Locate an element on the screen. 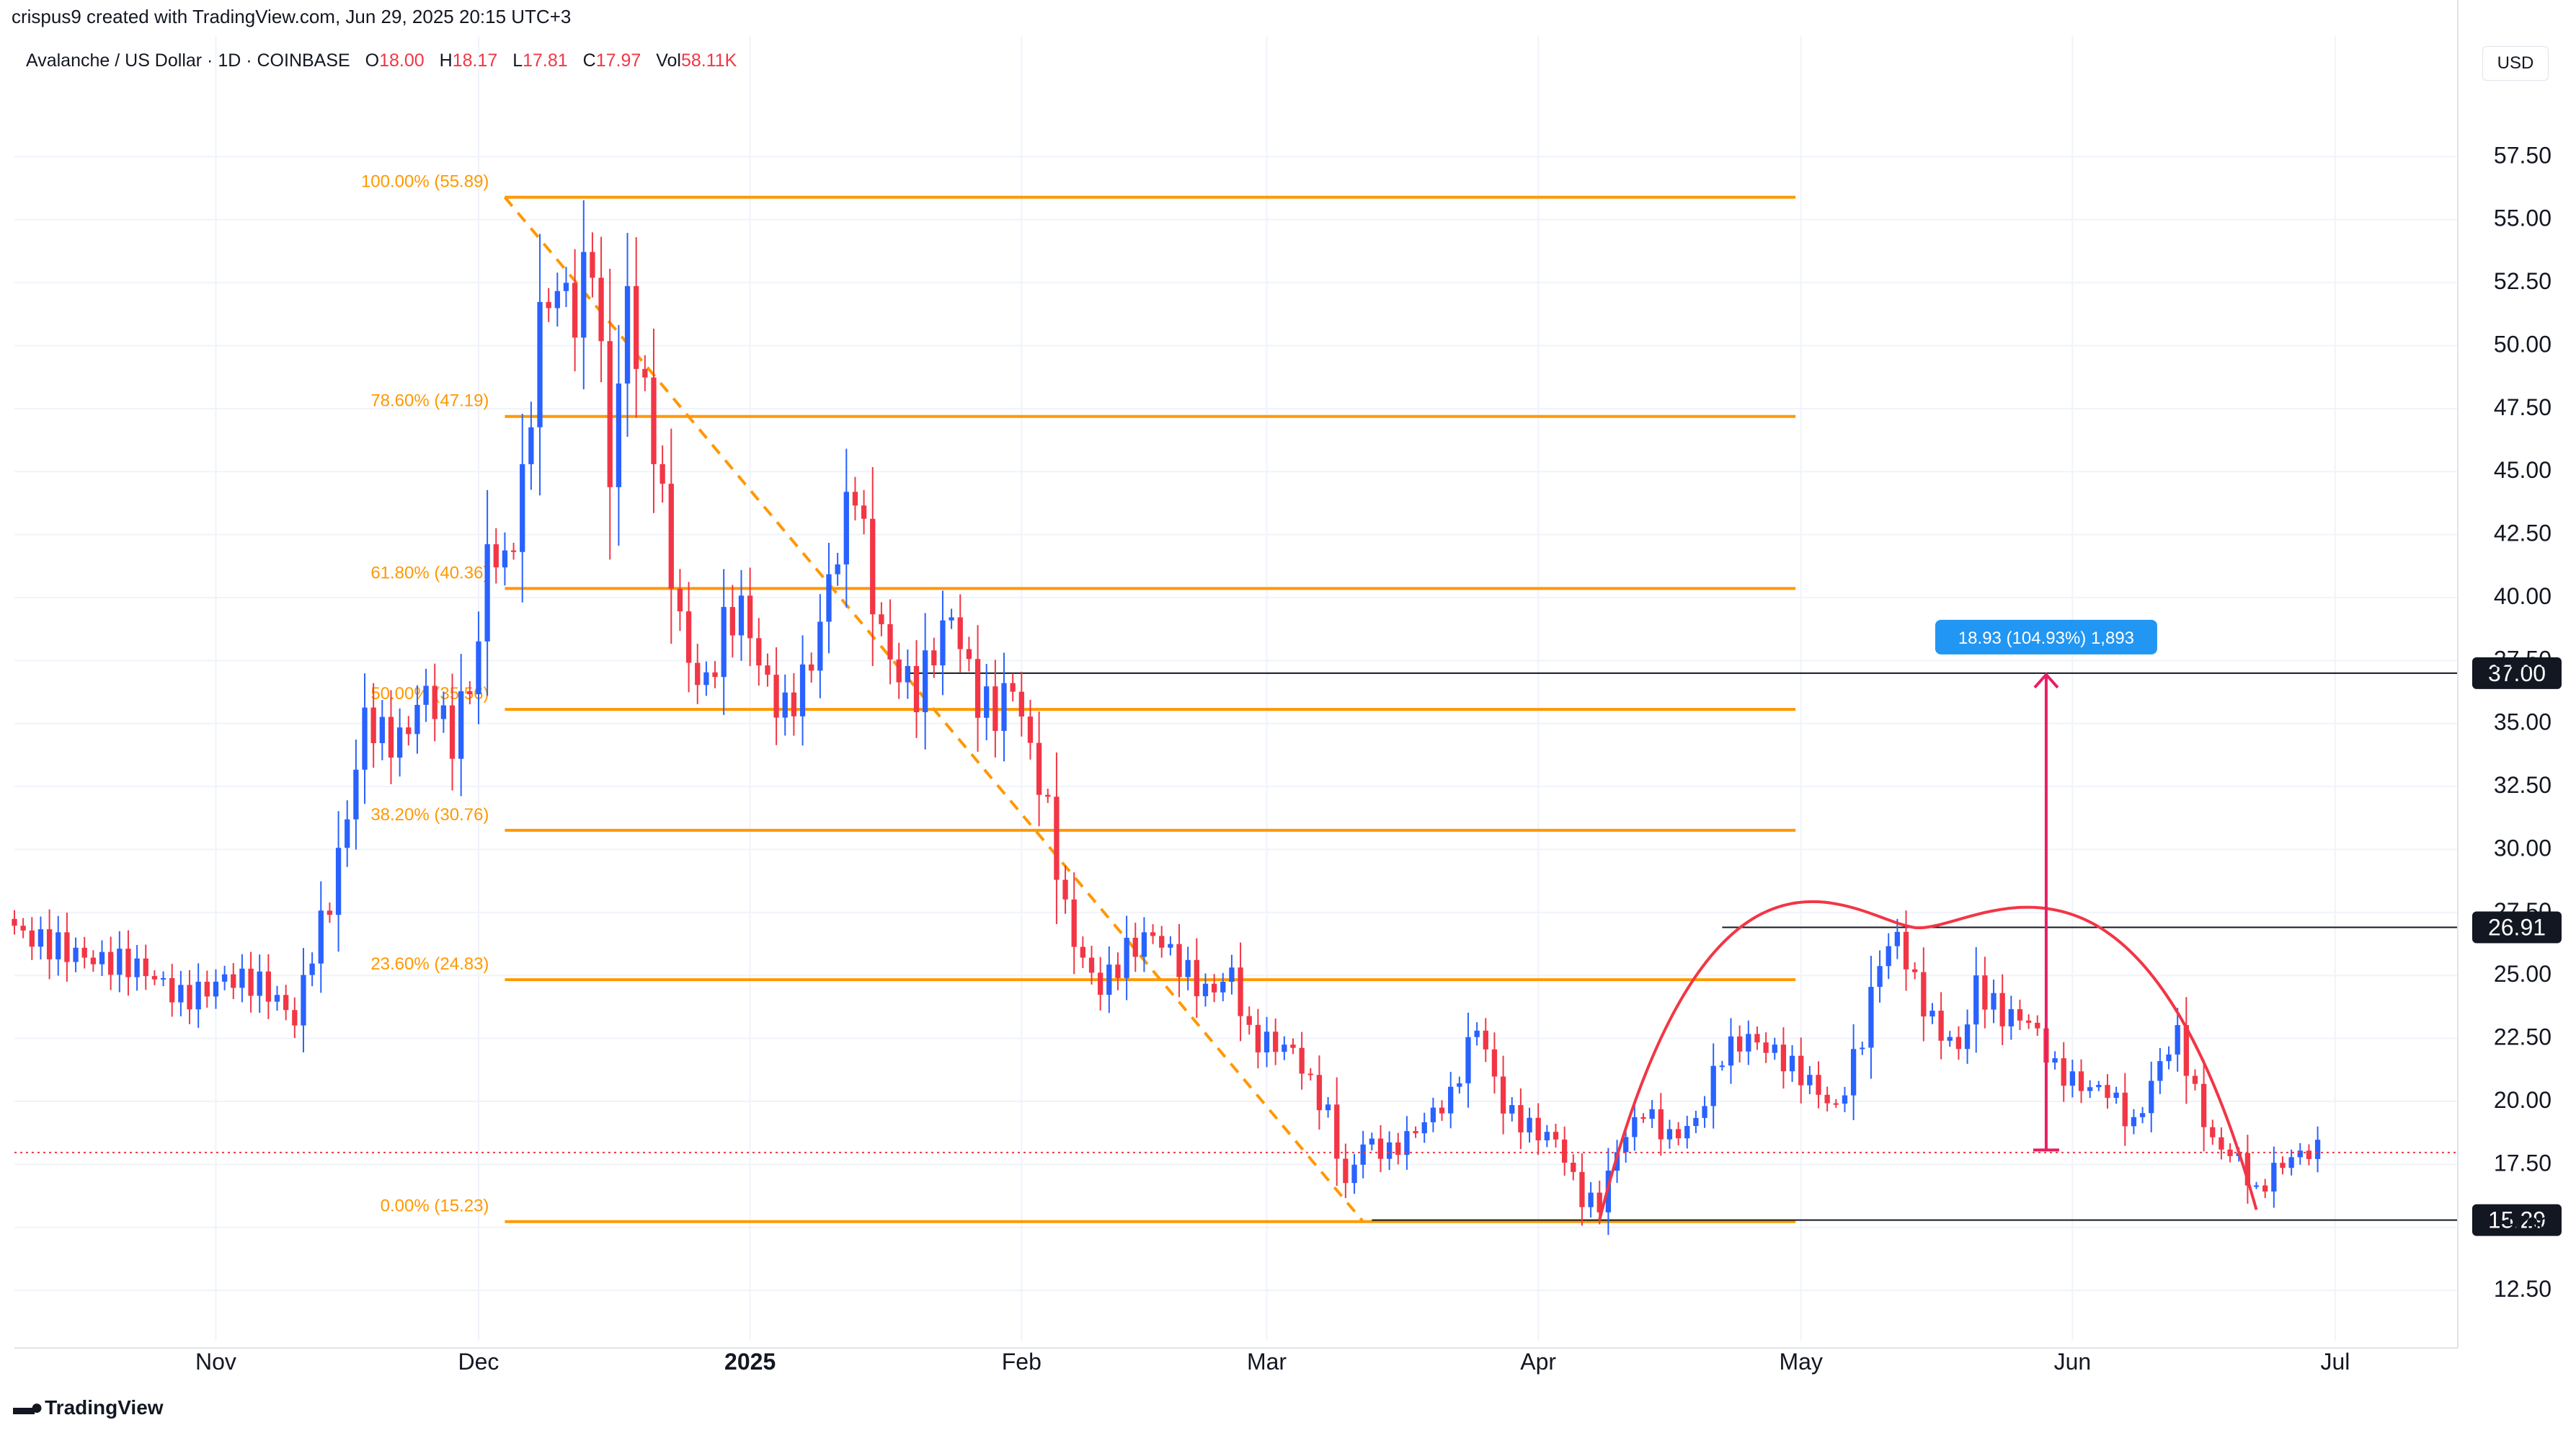 The width and height of the screenshot is (2576, 1433). time-tick-label: Feb is located at coordinates (1021, 1362).